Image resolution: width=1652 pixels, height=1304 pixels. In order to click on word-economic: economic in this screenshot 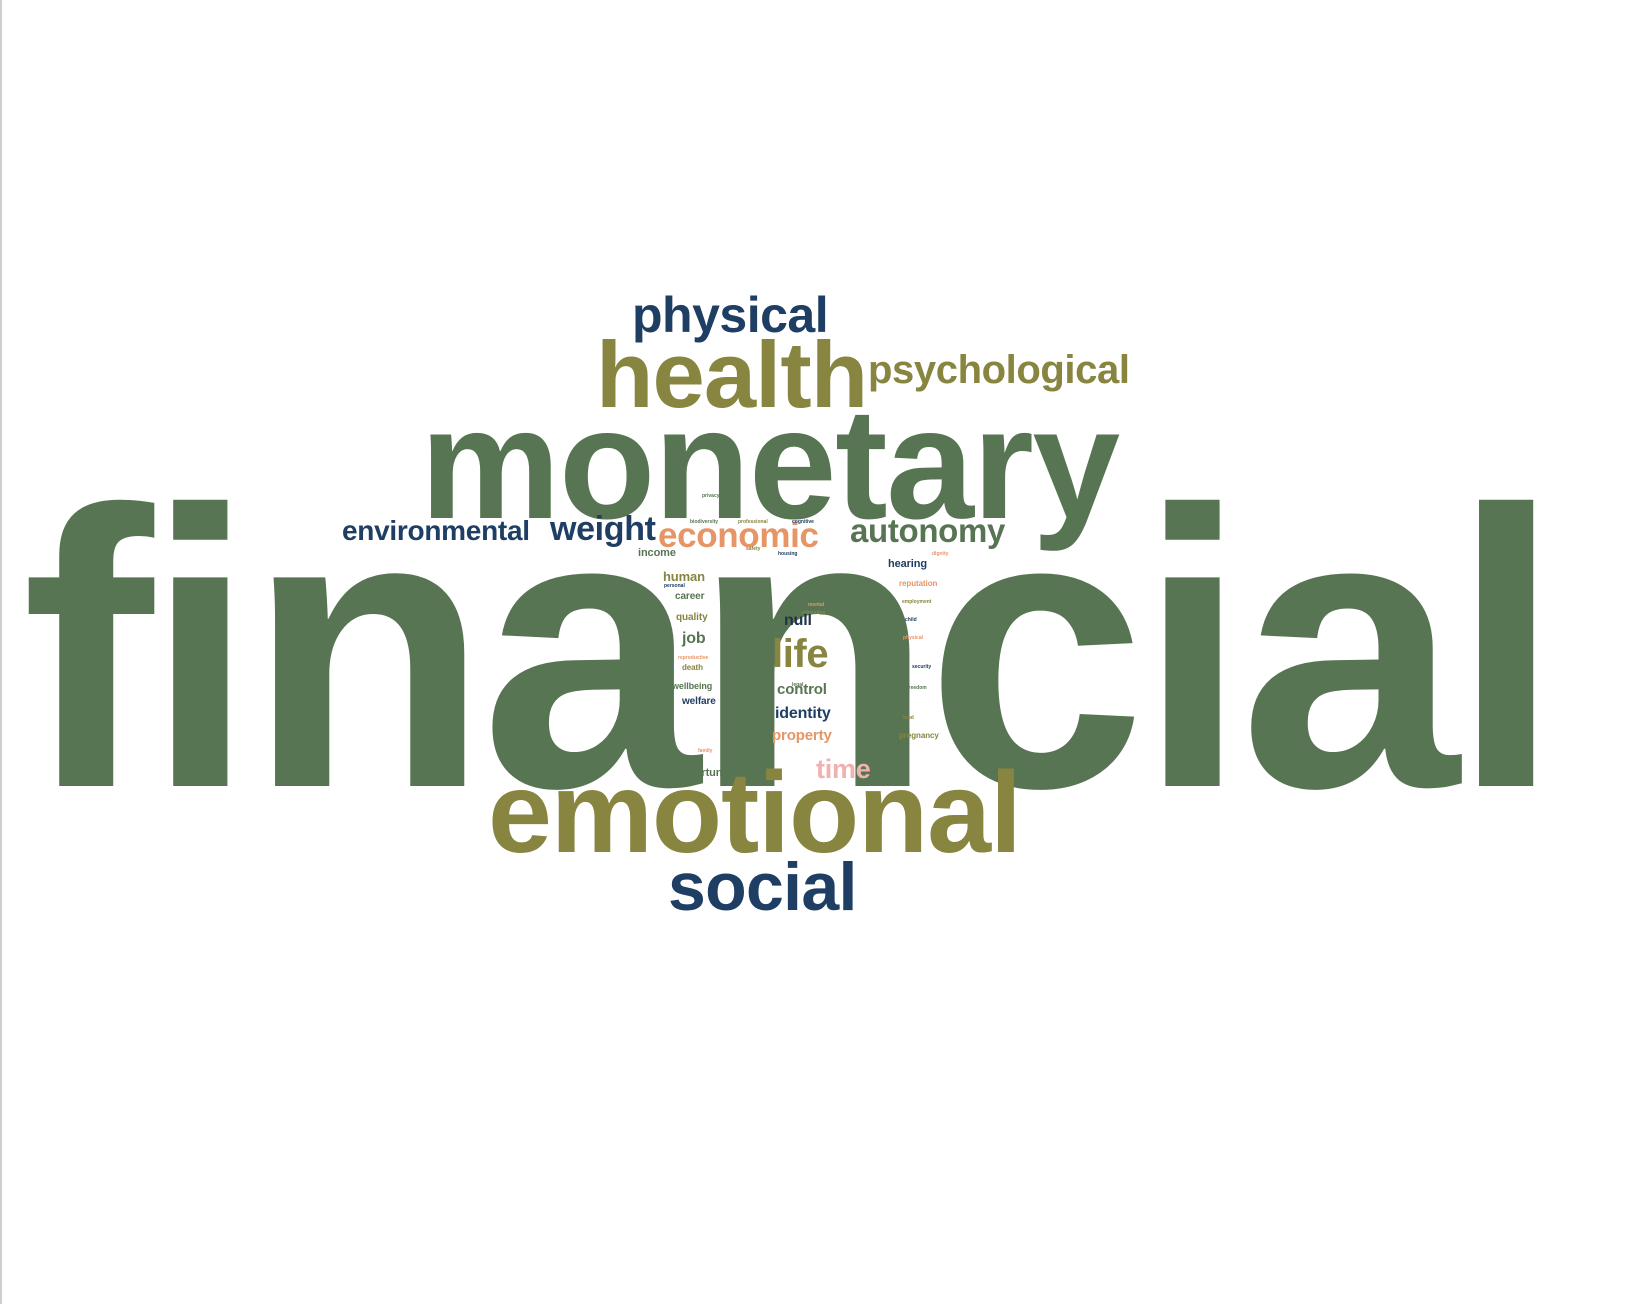, I will do `click(738, 535)`.